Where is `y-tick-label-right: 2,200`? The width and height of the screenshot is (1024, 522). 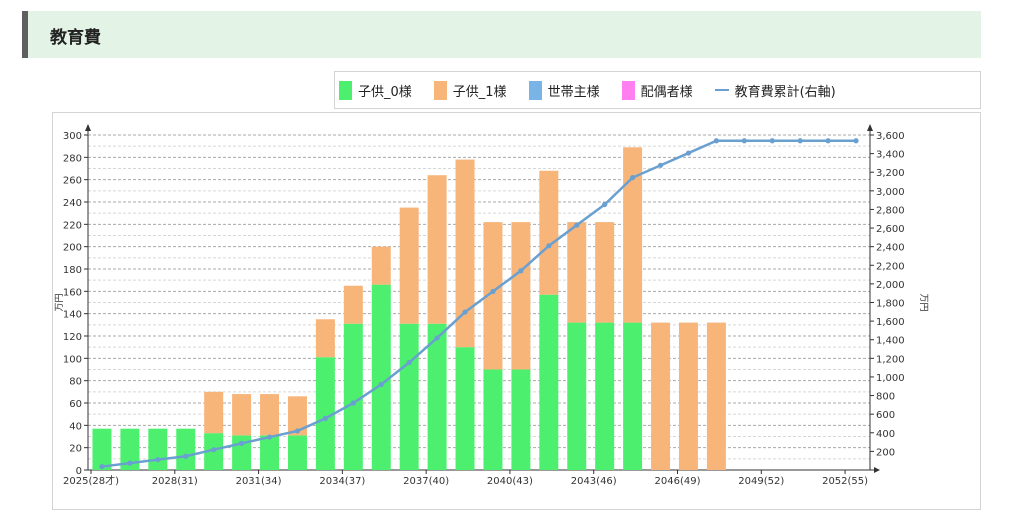
y-tick-label-right: 2,200 is located at coordinates (890, 266).